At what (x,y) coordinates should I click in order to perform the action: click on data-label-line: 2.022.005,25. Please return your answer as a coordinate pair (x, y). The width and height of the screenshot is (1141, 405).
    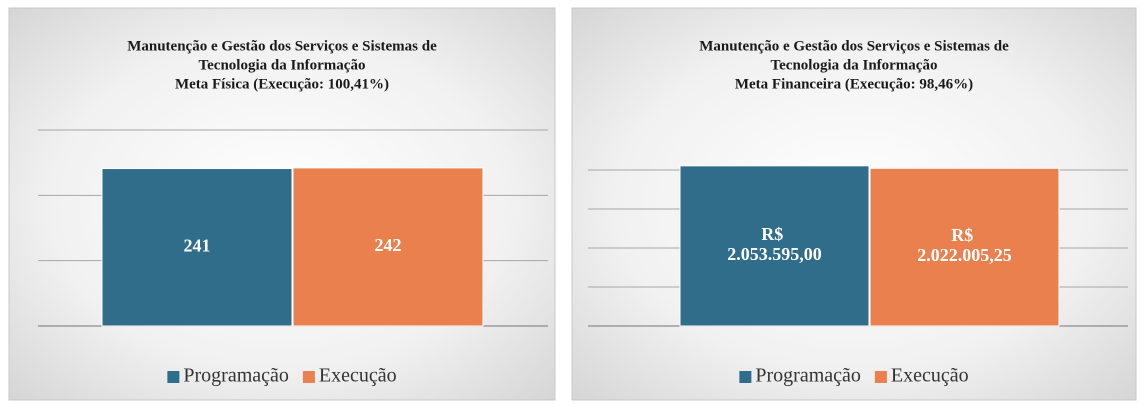
    Looking at the image, I should click on (964, 255).